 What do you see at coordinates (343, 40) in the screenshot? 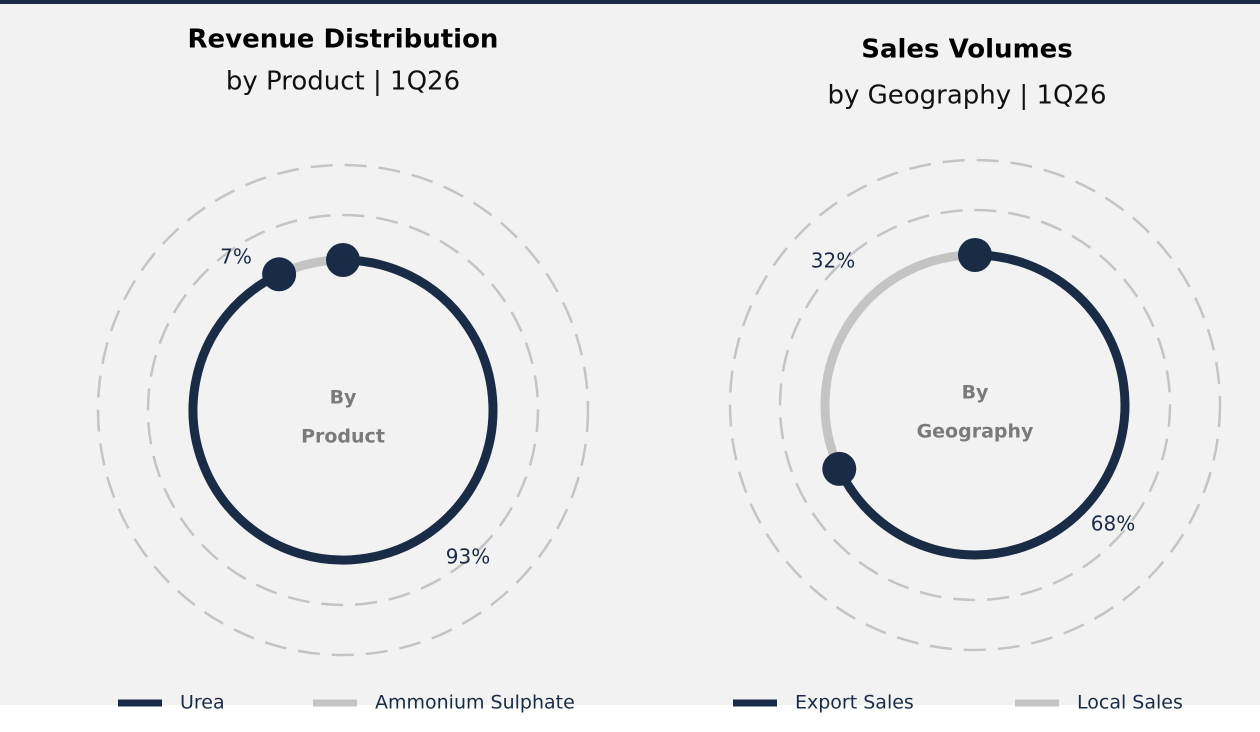
I see `chart-title: Revenue Distribution` at bounding box center [343, 40].